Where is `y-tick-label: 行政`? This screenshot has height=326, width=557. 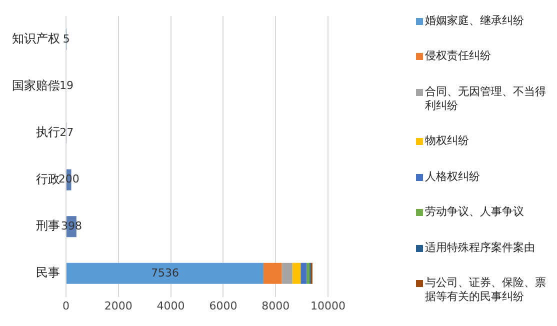
y-tick-label: 行政 is located at coordinates (48, 179).